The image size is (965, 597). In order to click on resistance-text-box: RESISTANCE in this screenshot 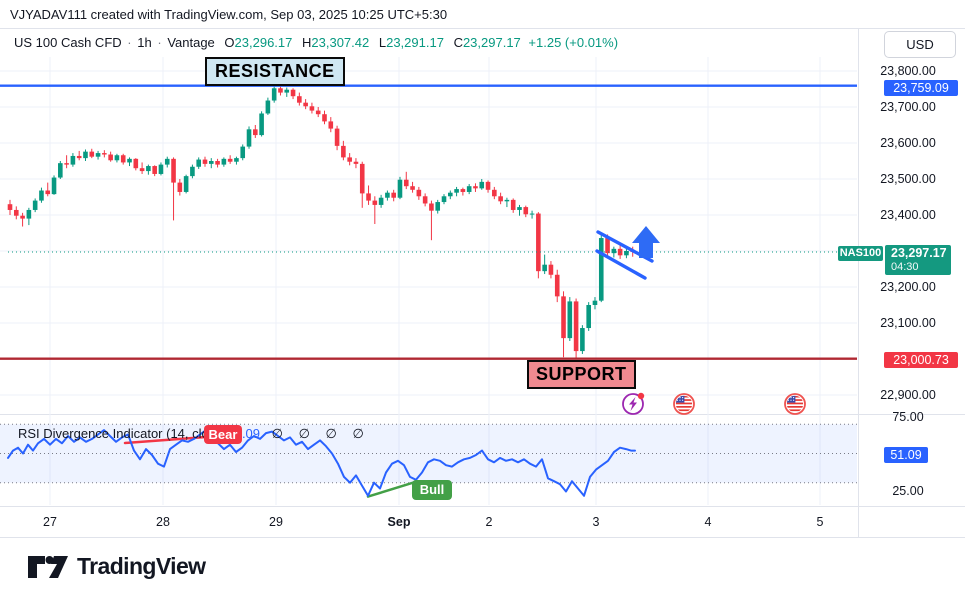, I will do `click(275, 71)`.